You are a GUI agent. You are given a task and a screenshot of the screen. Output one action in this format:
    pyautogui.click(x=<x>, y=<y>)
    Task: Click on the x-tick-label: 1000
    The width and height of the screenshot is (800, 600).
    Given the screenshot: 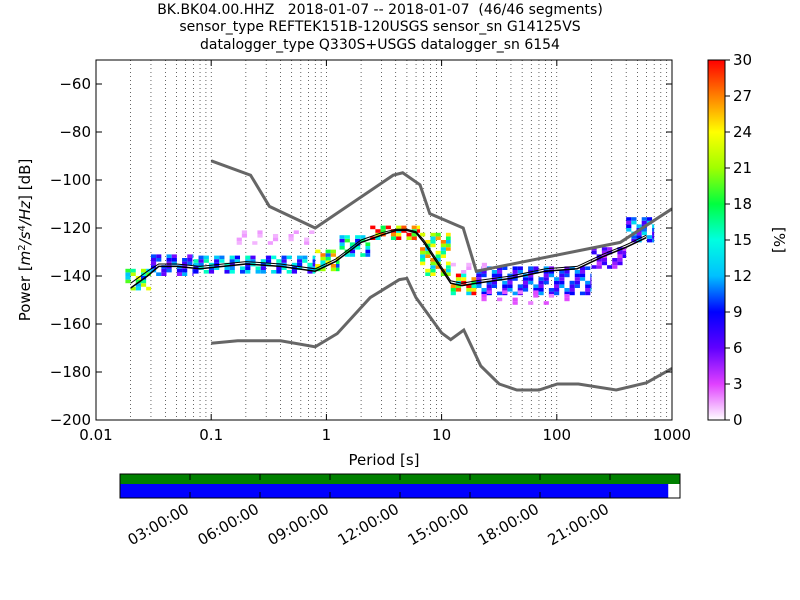 What is the action you would take?
    pyautogui.click(x=672, y=435)
    